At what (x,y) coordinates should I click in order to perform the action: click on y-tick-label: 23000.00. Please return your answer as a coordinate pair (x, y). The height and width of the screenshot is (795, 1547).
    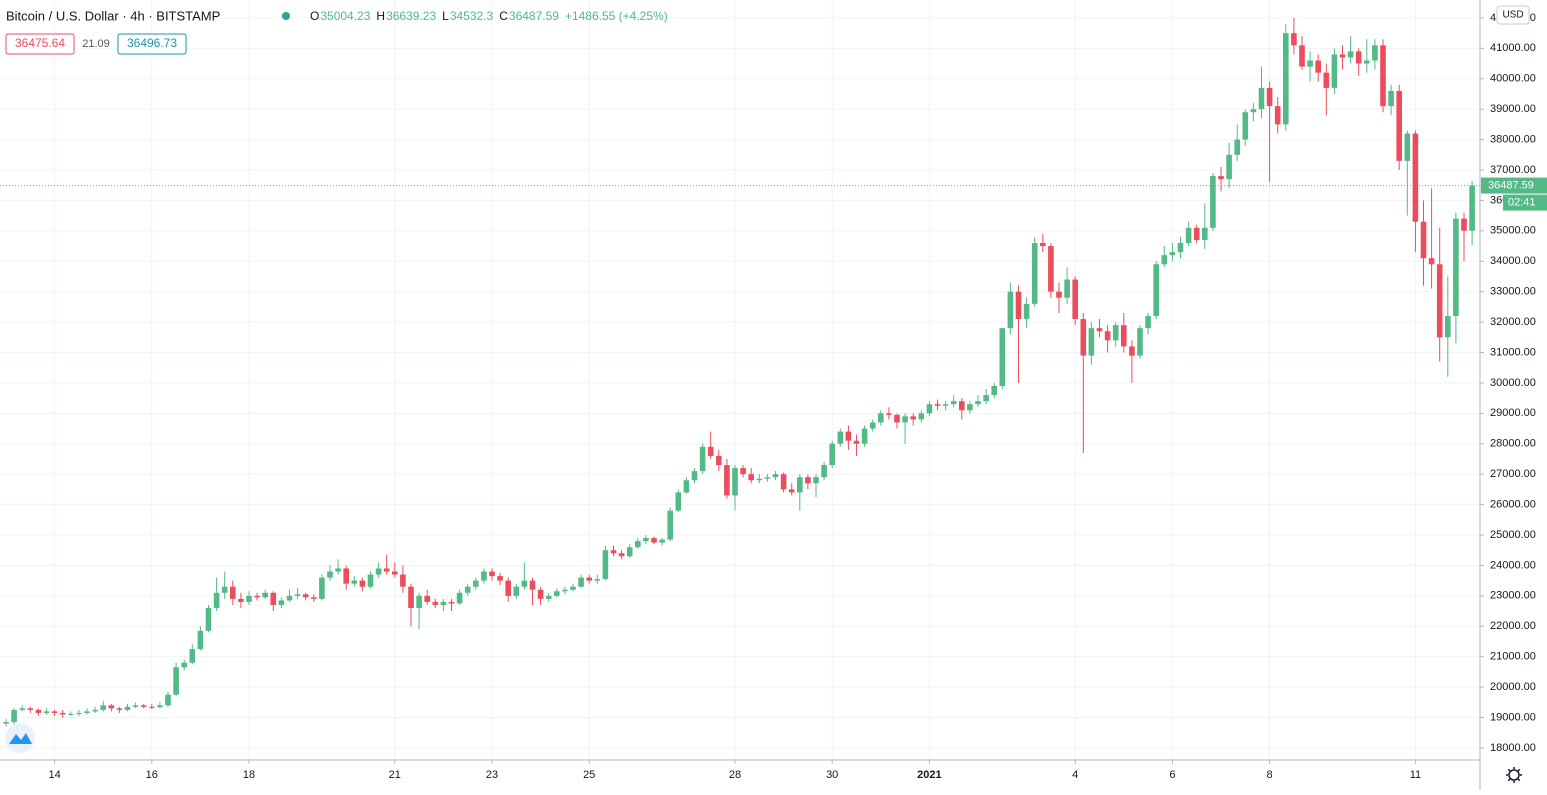
    Looking at the image, I should click on (1513, 596).